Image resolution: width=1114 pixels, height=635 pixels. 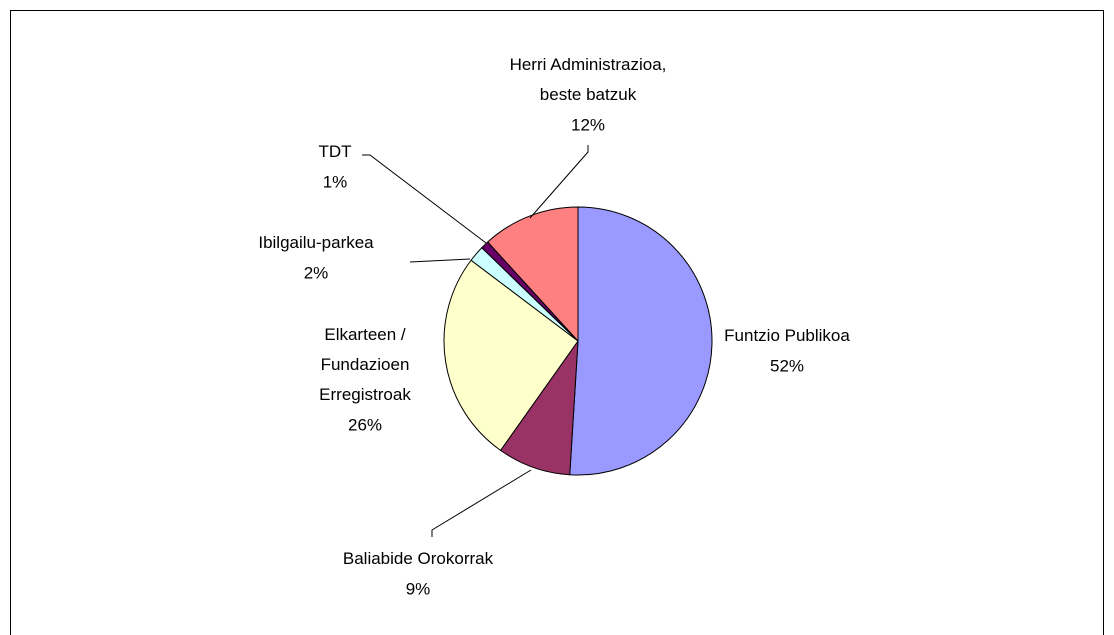 What do you see at coordinates (335, 181) in the screenshot?
I see `value-label: 1%` at bounding box center [335, 181].